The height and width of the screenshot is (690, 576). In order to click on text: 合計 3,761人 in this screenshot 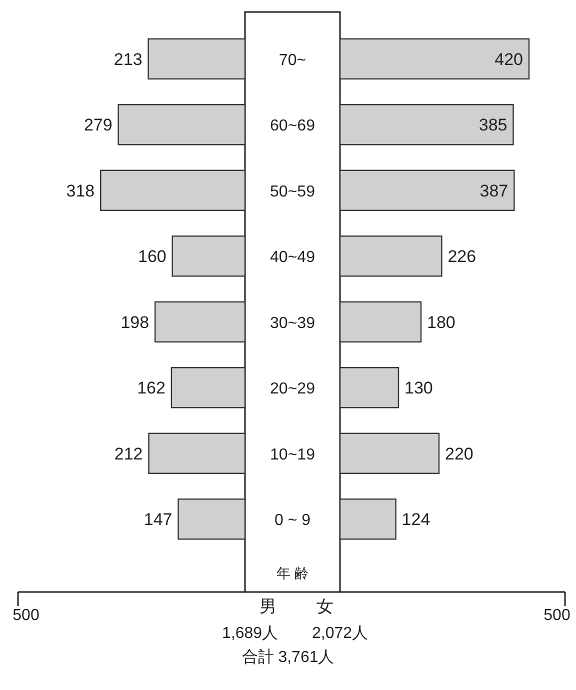, I will do `click(288, 657)`.